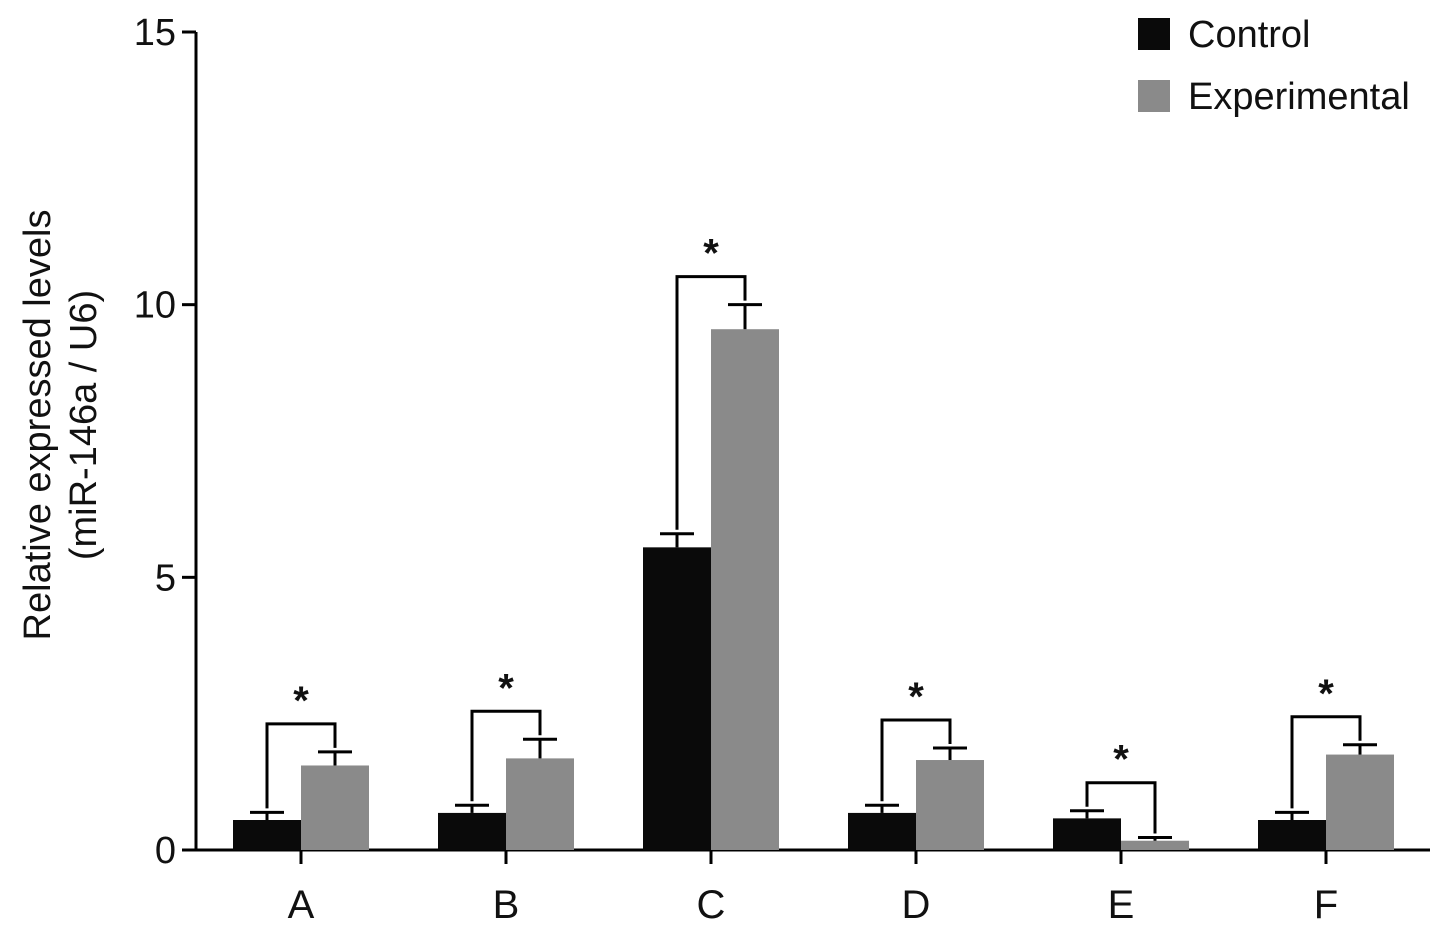 This screenshot has height=931, width=1441. What do you see at coordinates (1249, 35) in the screenshot?
I see `legend-label-control: Control` at bounding box center [1249, 35].